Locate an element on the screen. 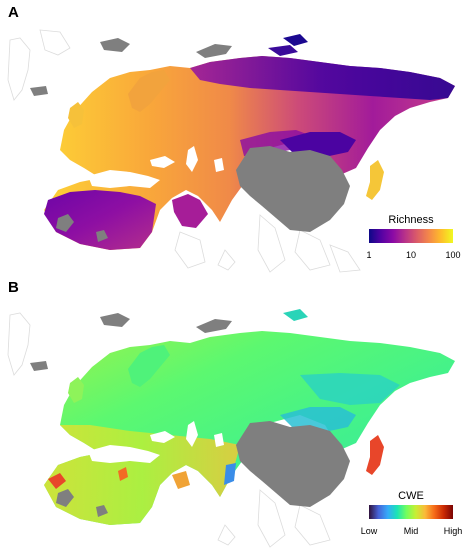  hotspots is located at coordinates (142, 476).